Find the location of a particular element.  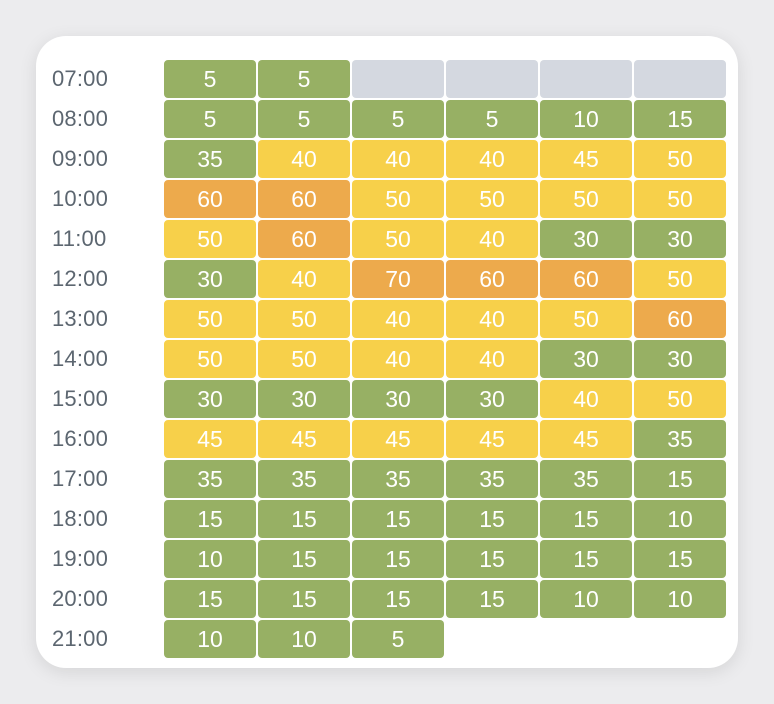

time-row: 12:00 30 40 70 60 60 50 is located at coordinates (387, 279).